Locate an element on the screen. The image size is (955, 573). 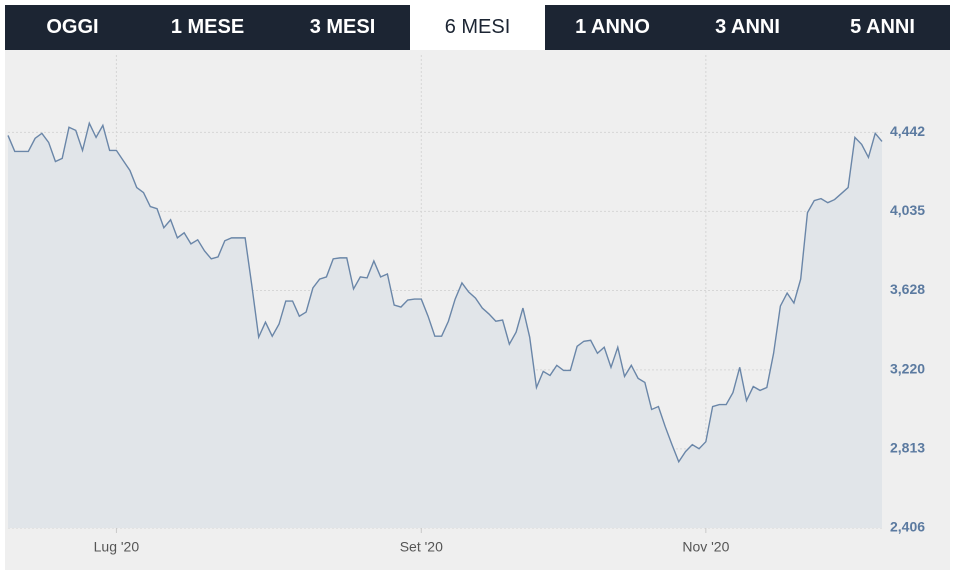
y-tick-label: 3,220 is located at coordinates (907, 369).